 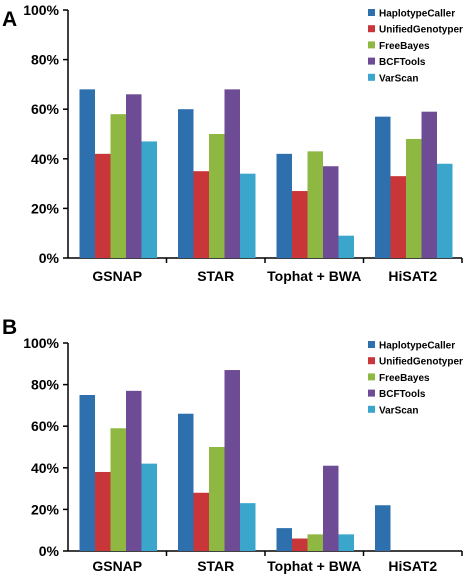 What do you see at coordinates (445, 210) in the screenshot?
I see `bar-varscan-hisat2` at bounding box center [445, 210].